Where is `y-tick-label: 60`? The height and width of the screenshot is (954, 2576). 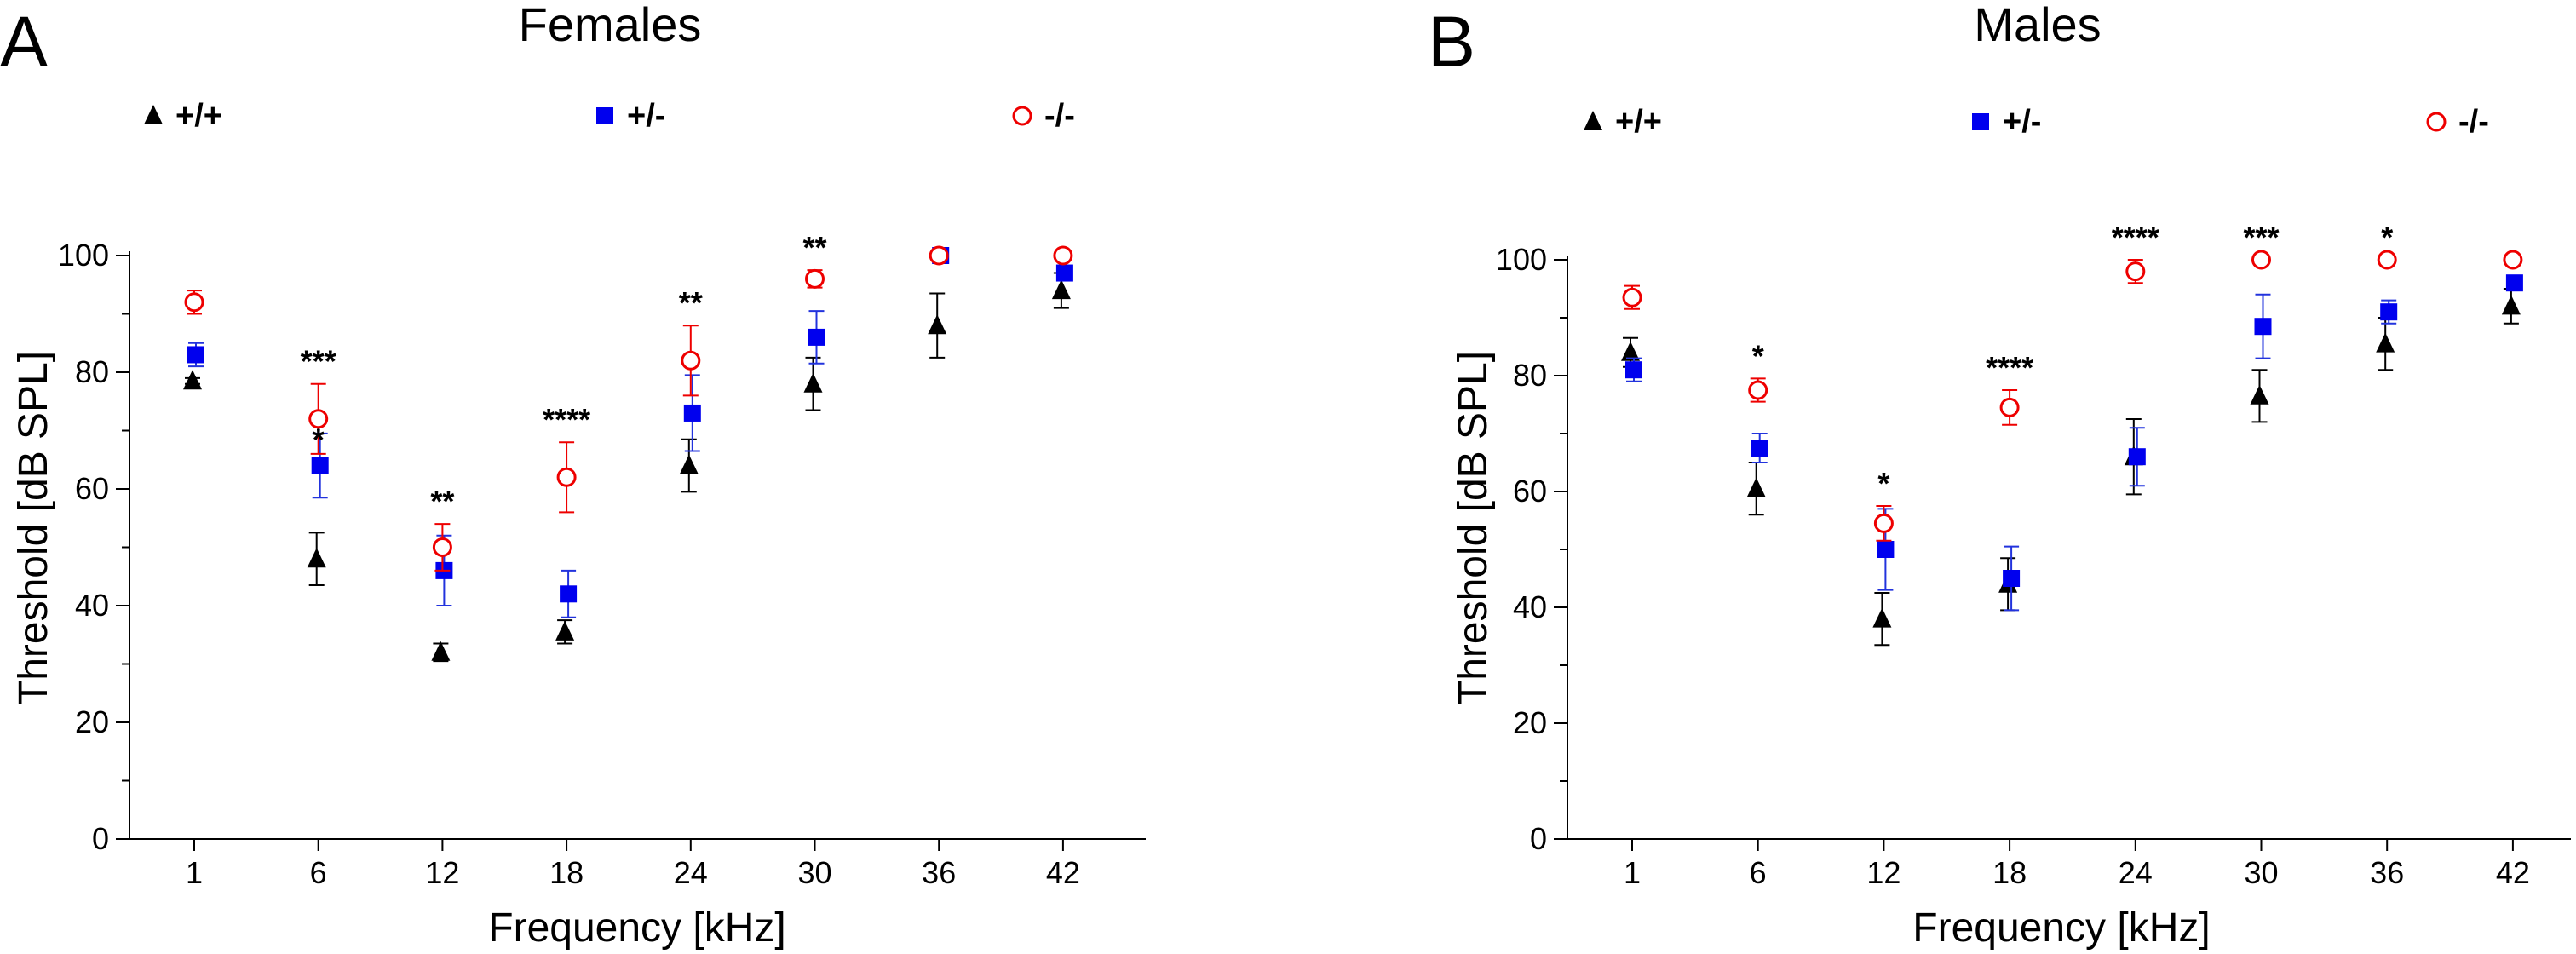 y-tick-label: 60 is located at coordinates (1530, 491).